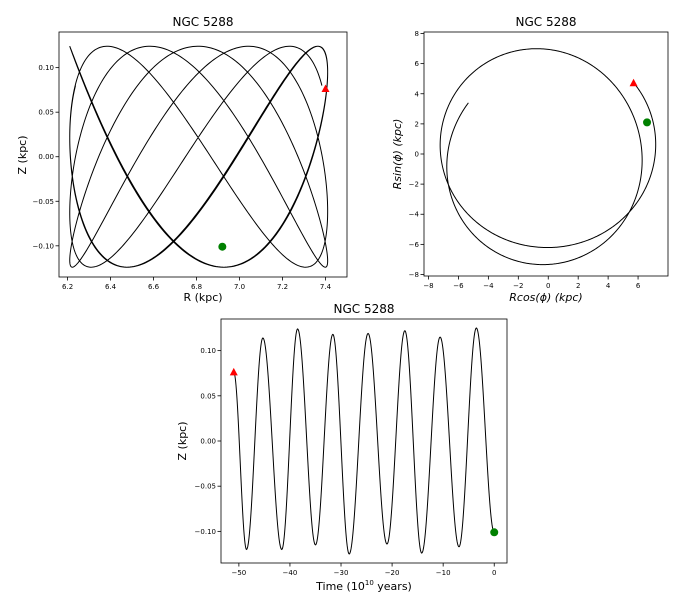 This screenshot has height=602, width=683. I want to click on x-tick-label: 7.0, so click(239, 287).